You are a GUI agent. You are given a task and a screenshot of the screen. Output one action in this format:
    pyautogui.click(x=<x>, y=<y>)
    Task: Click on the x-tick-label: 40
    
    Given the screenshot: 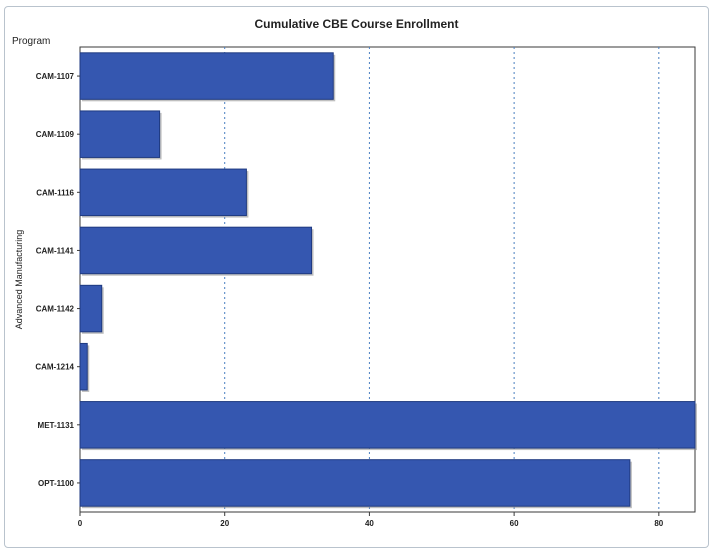 What is the action you would take?
    pyautogui.click(x=369, y=523)
    